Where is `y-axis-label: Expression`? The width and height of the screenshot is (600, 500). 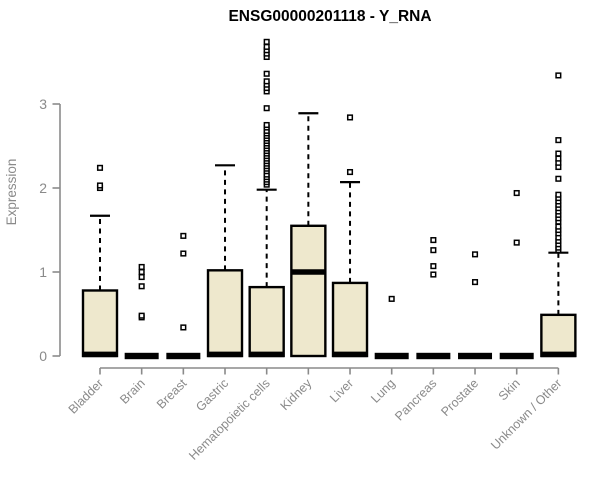
y-axis-label: Expression is located at coordinates (11, 192).